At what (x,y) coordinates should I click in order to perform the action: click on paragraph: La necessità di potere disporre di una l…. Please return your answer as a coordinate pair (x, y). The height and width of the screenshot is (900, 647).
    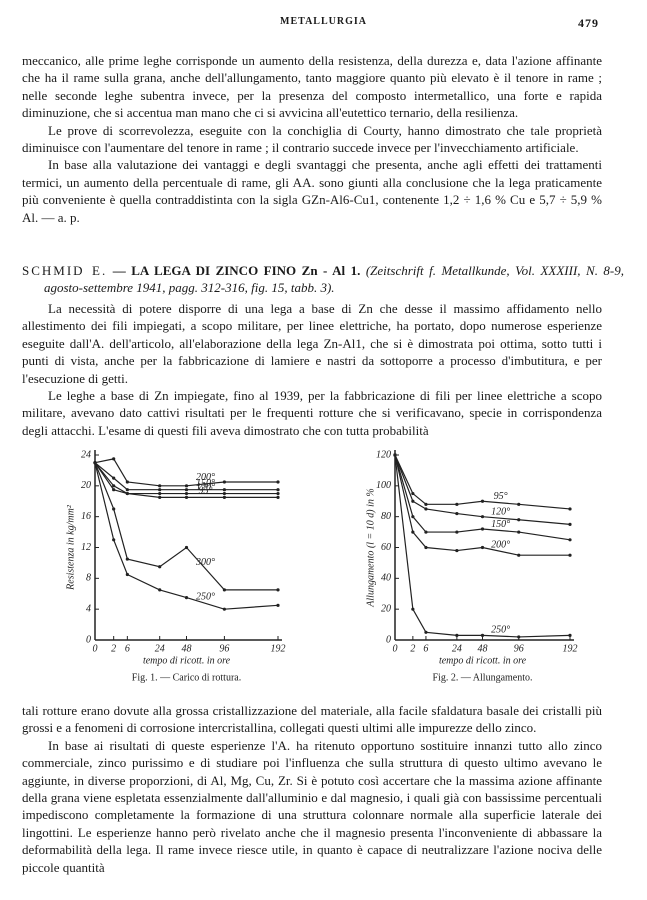
    Looking at the image, I should click on (312, 343).